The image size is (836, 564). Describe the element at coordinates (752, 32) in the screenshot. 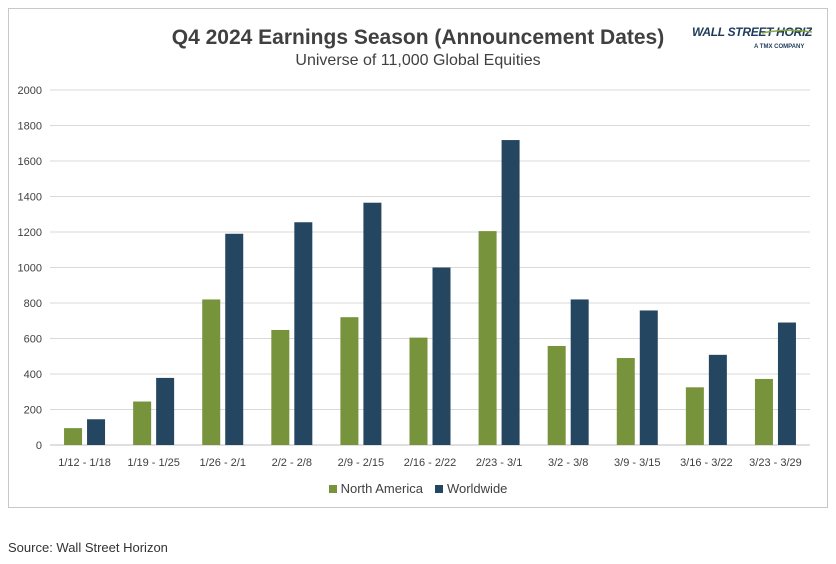

I see `logo-main-text: WALL STREET HORIZON` at that location.